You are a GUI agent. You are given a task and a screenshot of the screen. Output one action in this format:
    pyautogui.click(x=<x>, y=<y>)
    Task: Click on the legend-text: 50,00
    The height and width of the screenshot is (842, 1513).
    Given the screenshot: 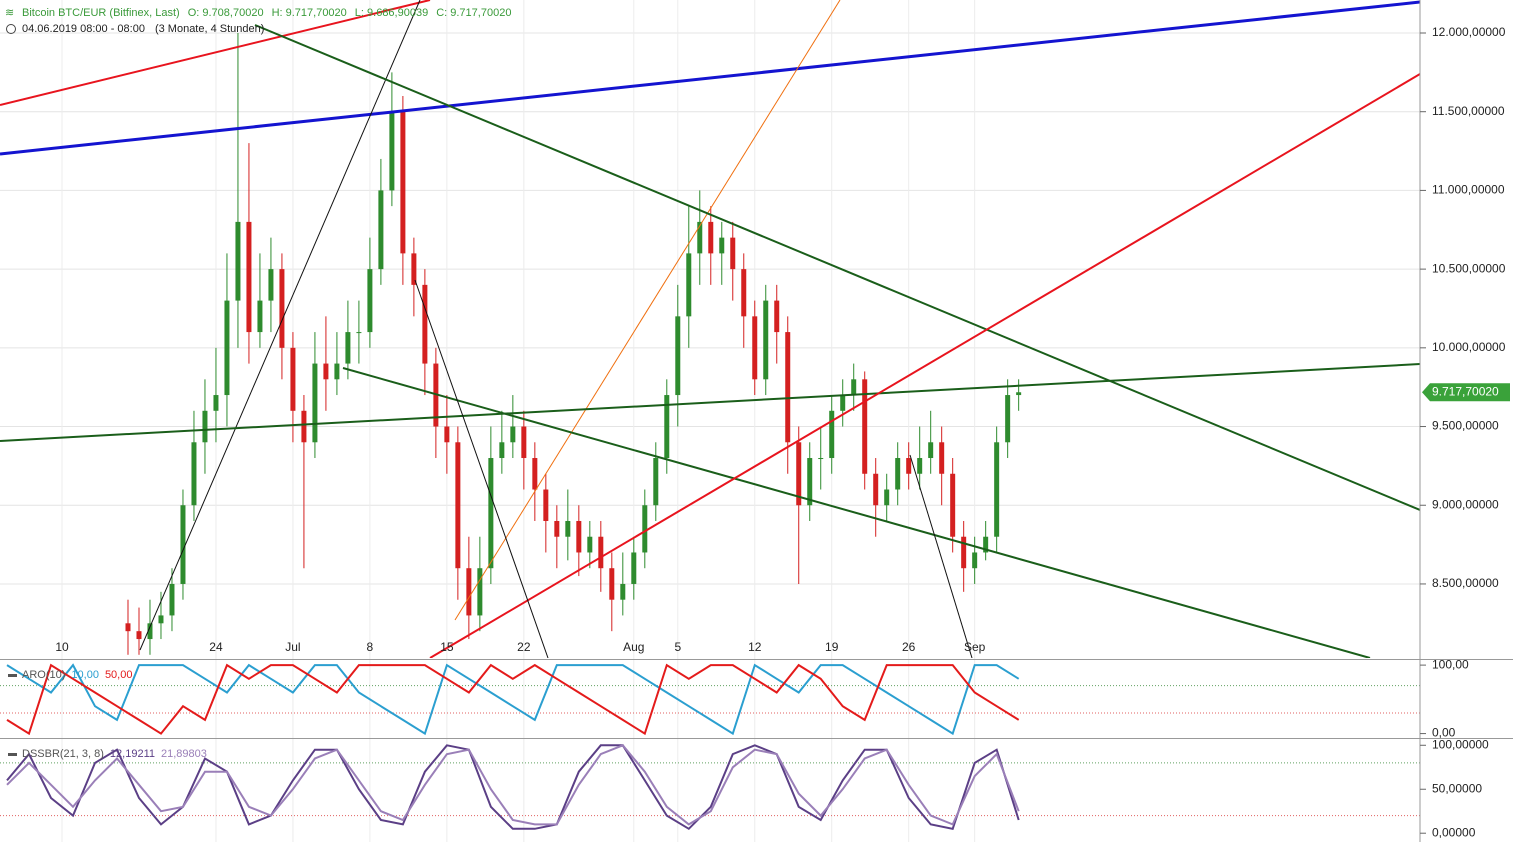 What is the action you would take?
    pyautogui.click(x=119, y=675)
    